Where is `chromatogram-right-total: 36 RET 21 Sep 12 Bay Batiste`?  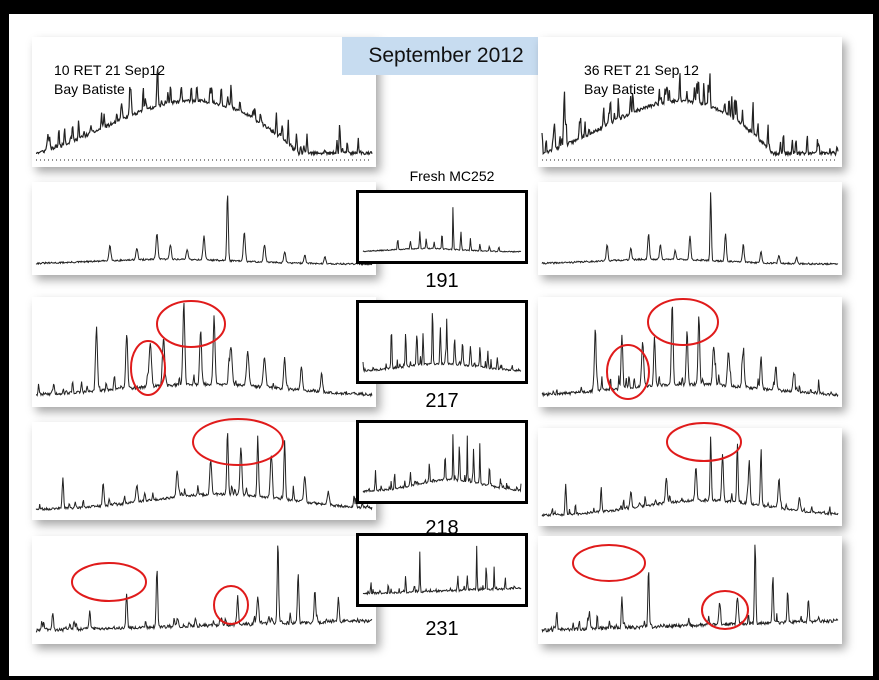 chromatogram-right-total: 36 RET 21 Sep 12 Bay Batiste is located at coordinates (690, 102).